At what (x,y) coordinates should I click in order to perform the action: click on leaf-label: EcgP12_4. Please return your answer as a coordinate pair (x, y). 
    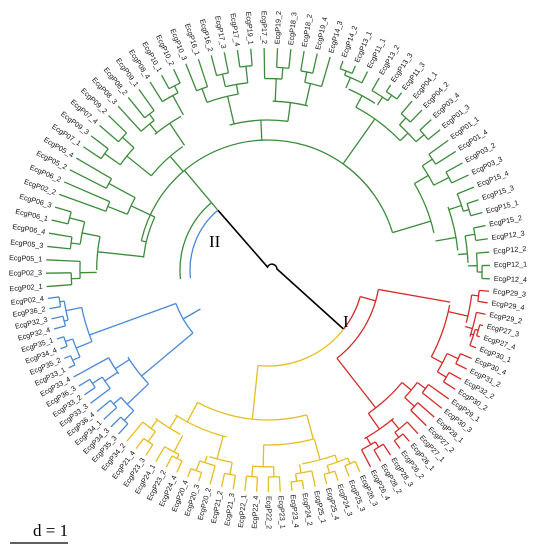
    Looking at the image, I should click on (511, 279).